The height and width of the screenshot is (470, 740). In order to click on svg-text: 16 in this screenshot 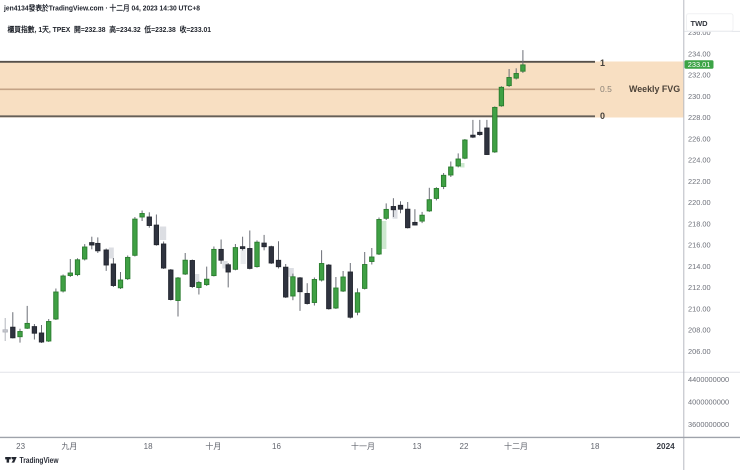, I will do `click(276, 446)`.